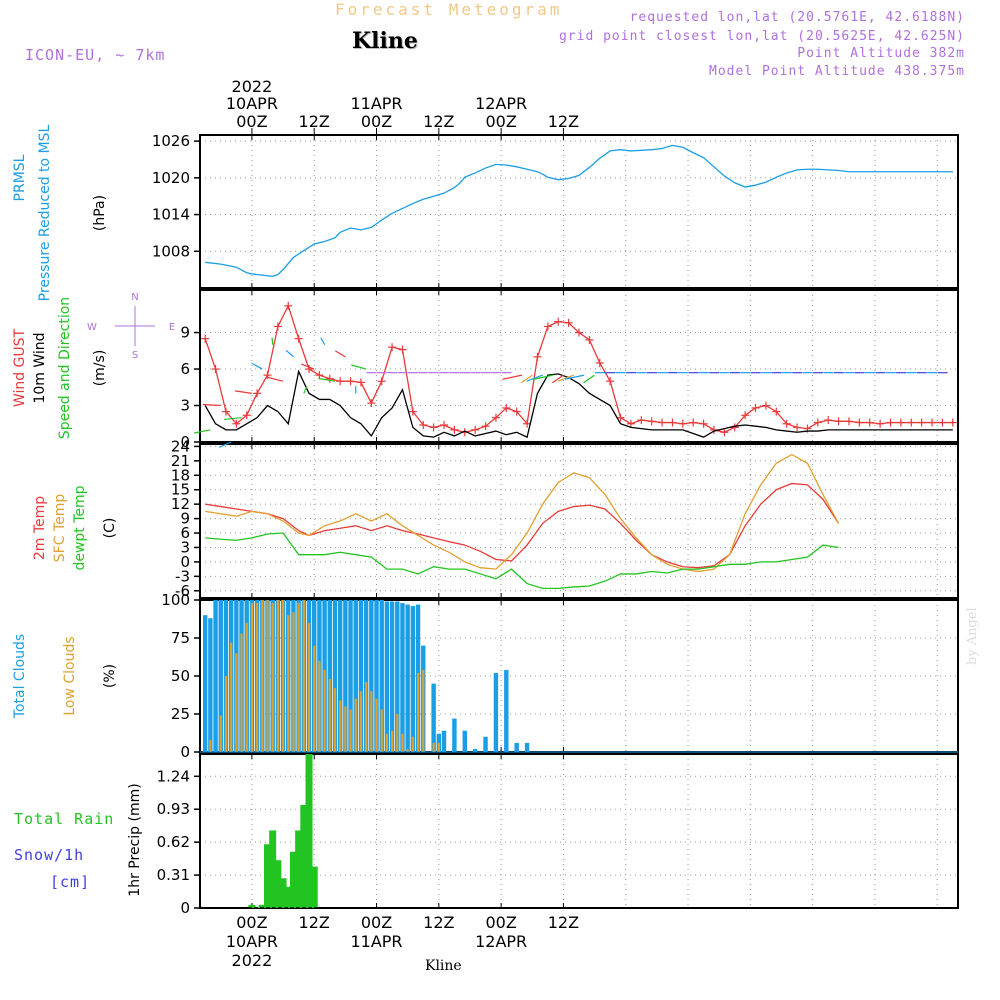 This screenshot has height=1000, width=1000. I want to click on y-tick-label: 18, so click(180, 475).